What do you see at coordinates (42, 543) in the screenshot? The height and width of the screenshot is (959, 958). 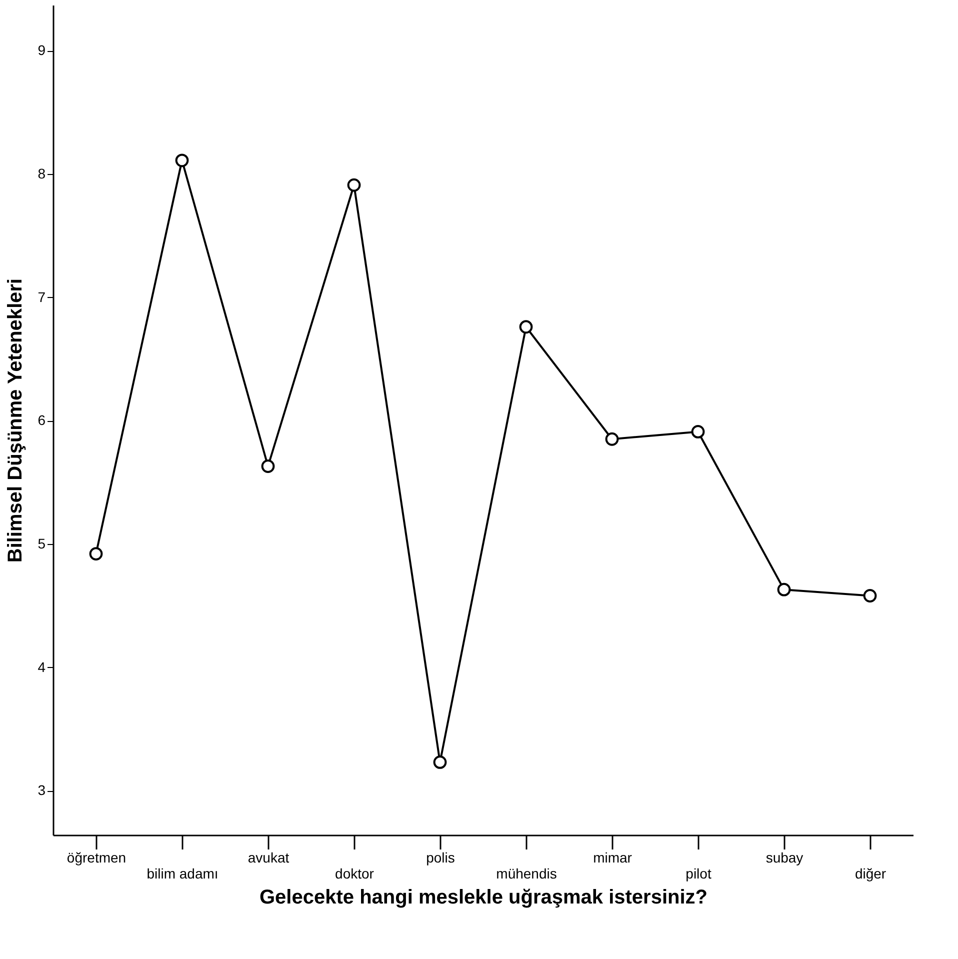 I see `y-tick-label: 5` at bounding box center [42, 543].